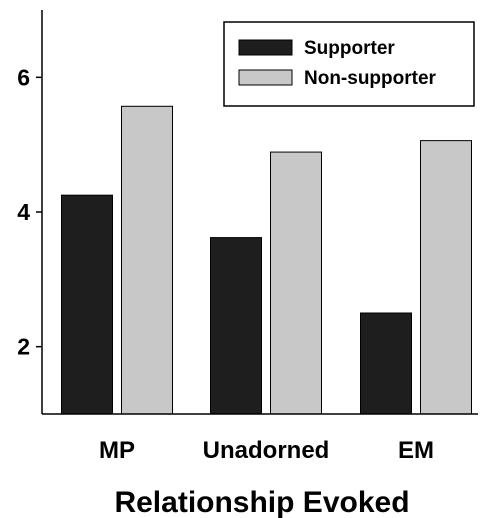 The height and width of the screenshot is (518, 485). I want to click on bar-supporter-mp, so click(87, 304).